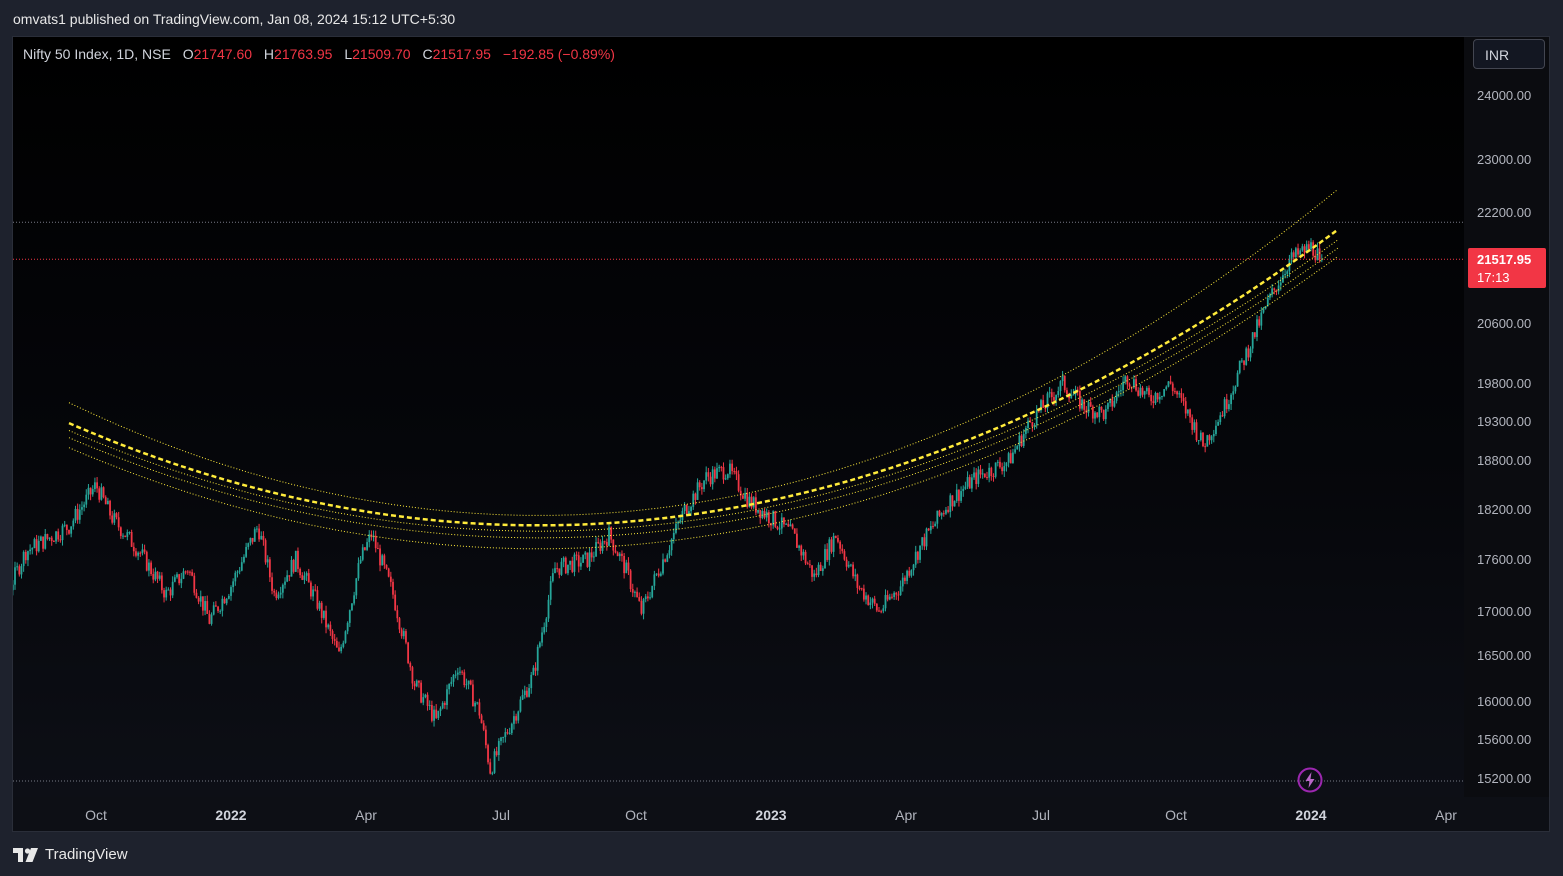 This screenshot has width=1563, height=876. Describe the element at coordinates (1506, 417) in the screenshot. I see `price-scale` at that location.